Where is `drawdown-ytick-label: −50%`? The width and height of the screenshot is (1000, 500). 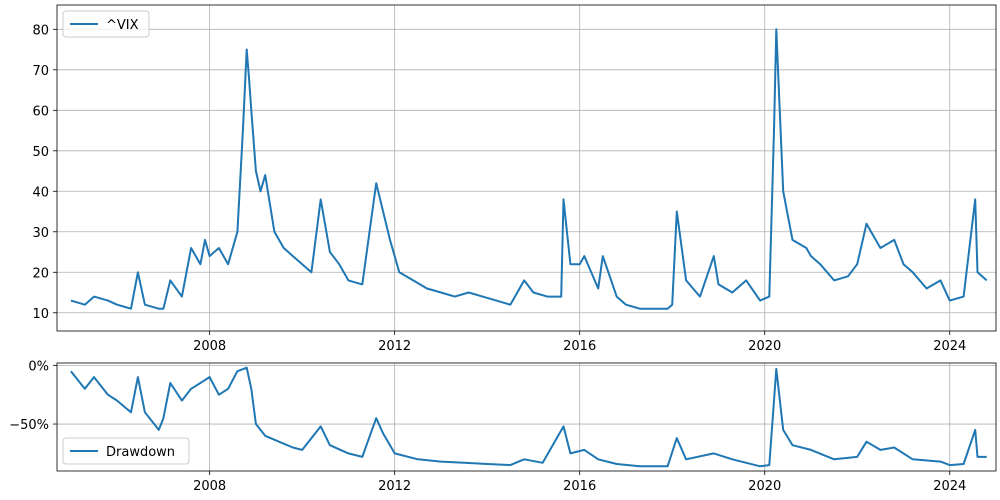 drawdown-ytick-label: −50% is located at coordinates (29, 425).